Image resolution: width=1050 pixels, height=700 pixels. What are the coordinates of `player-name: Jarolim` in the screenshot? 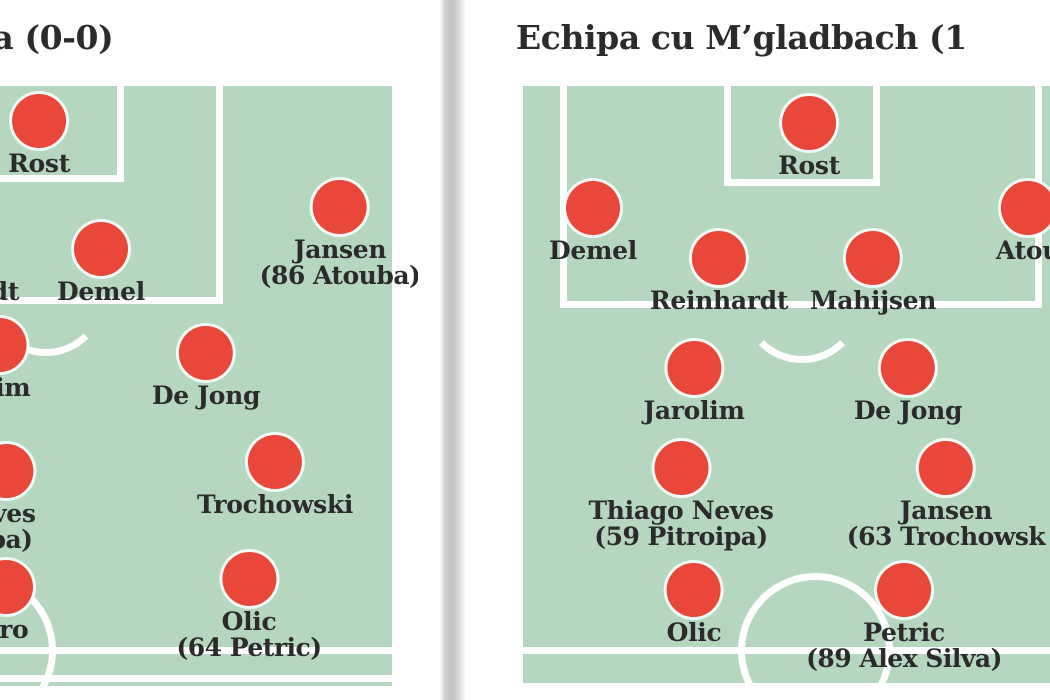 It's located at (694, 410).